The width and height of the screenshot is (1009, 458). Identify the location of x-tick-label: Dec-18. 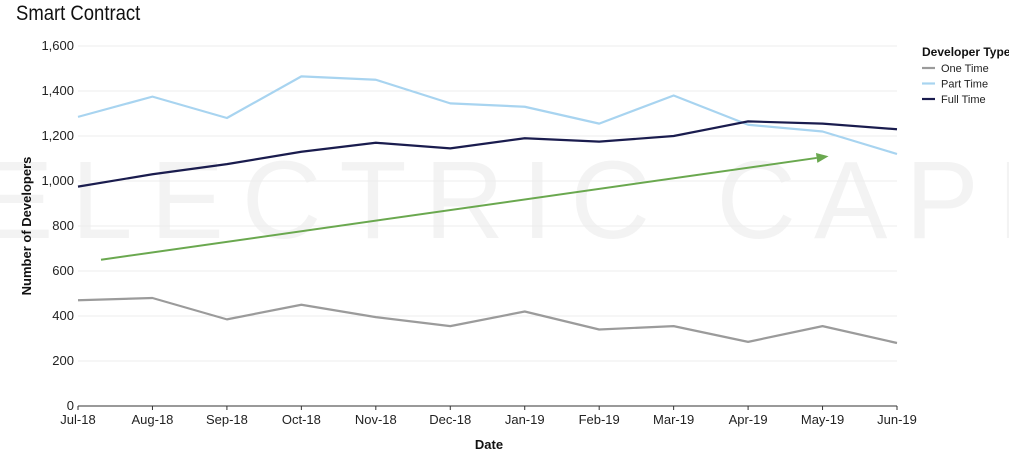
(450, 419).